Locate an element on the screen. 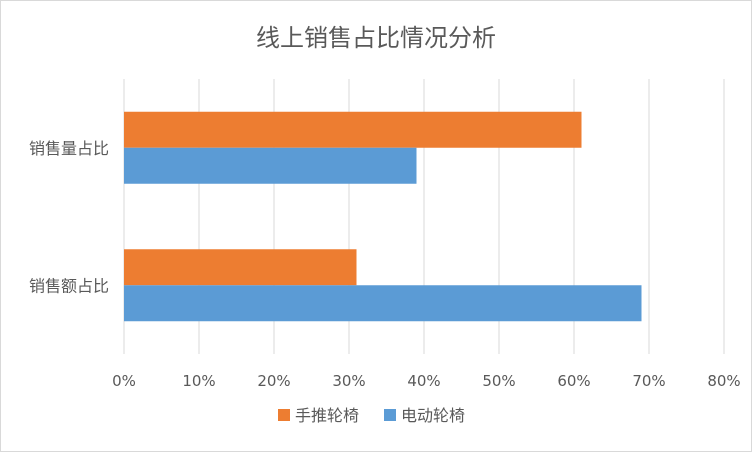 The height and width of the screenshot is (455, 752). chart-title: 线上销售占比情况分析 is located at coordinates (376, 38).